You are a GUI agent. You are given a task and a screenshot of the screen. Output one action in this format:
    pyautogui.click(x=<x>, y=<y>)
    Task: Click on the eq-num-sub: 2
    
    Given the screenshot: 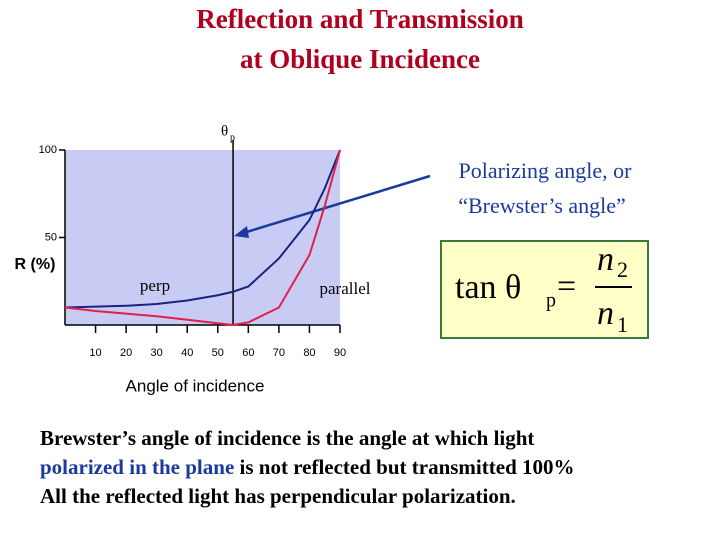 What is the action you would take?
    pyautogui.click(x=622, y=269)
    